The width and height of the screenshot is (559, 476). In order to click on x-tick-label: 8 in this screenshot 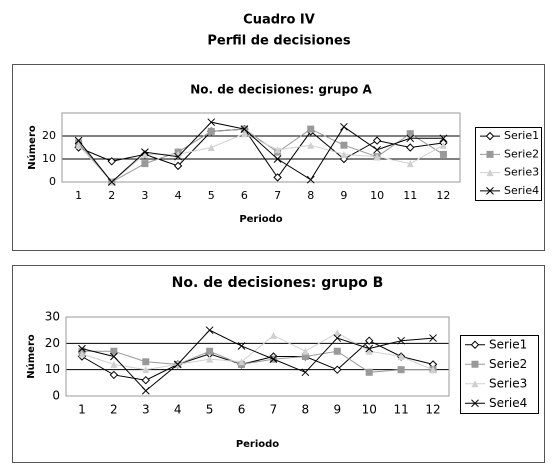, I will do `click(306, 410)`.